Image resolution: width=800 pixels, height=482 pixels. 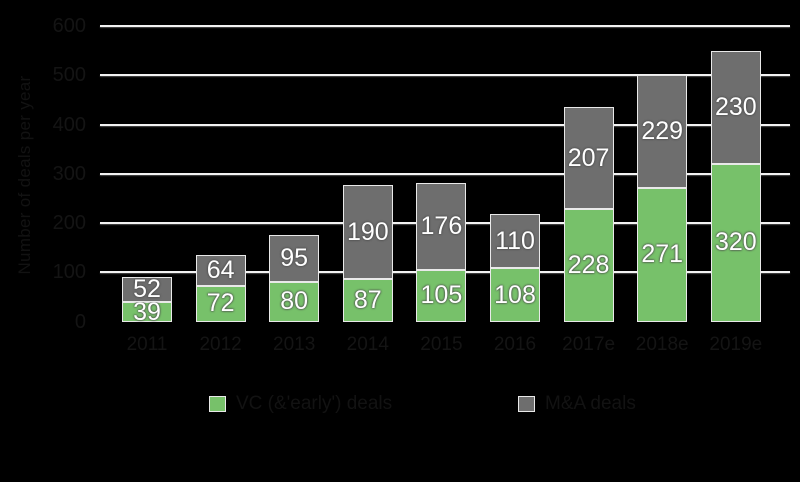 I want to click on bar-2016-green-segment: 108, so click(x=515, y=295).